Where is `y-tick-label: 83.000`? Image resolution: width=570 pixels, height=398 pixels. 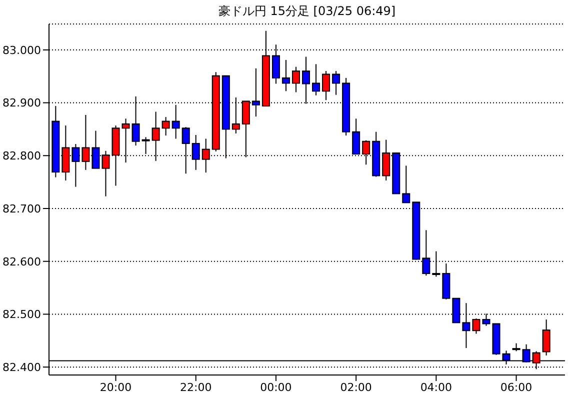
y-tick-label: 83.000 is located at coordinates (21, 50).